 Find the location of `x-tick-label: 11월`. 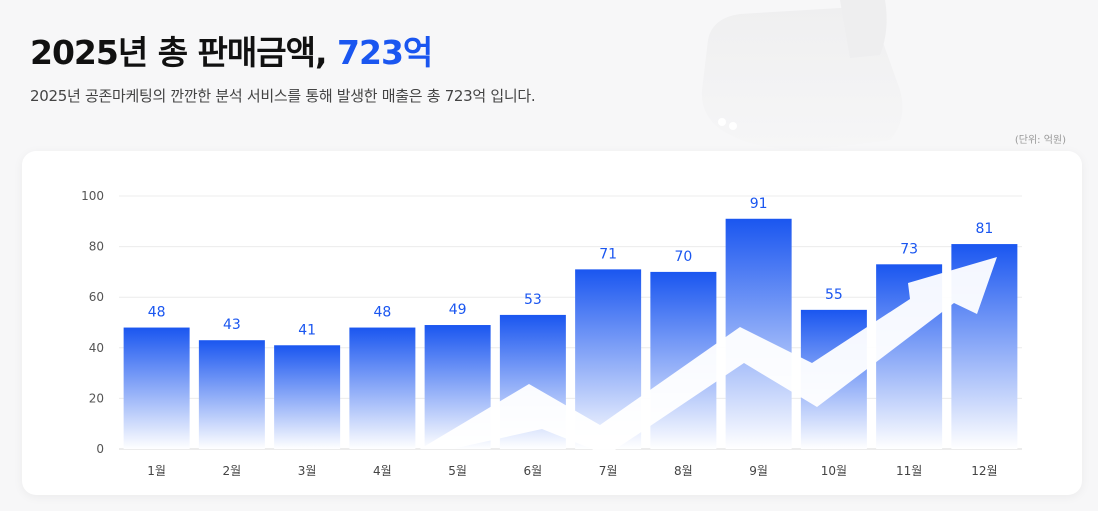

x-tick-label: 11월 is located at coordinates (909, 471).